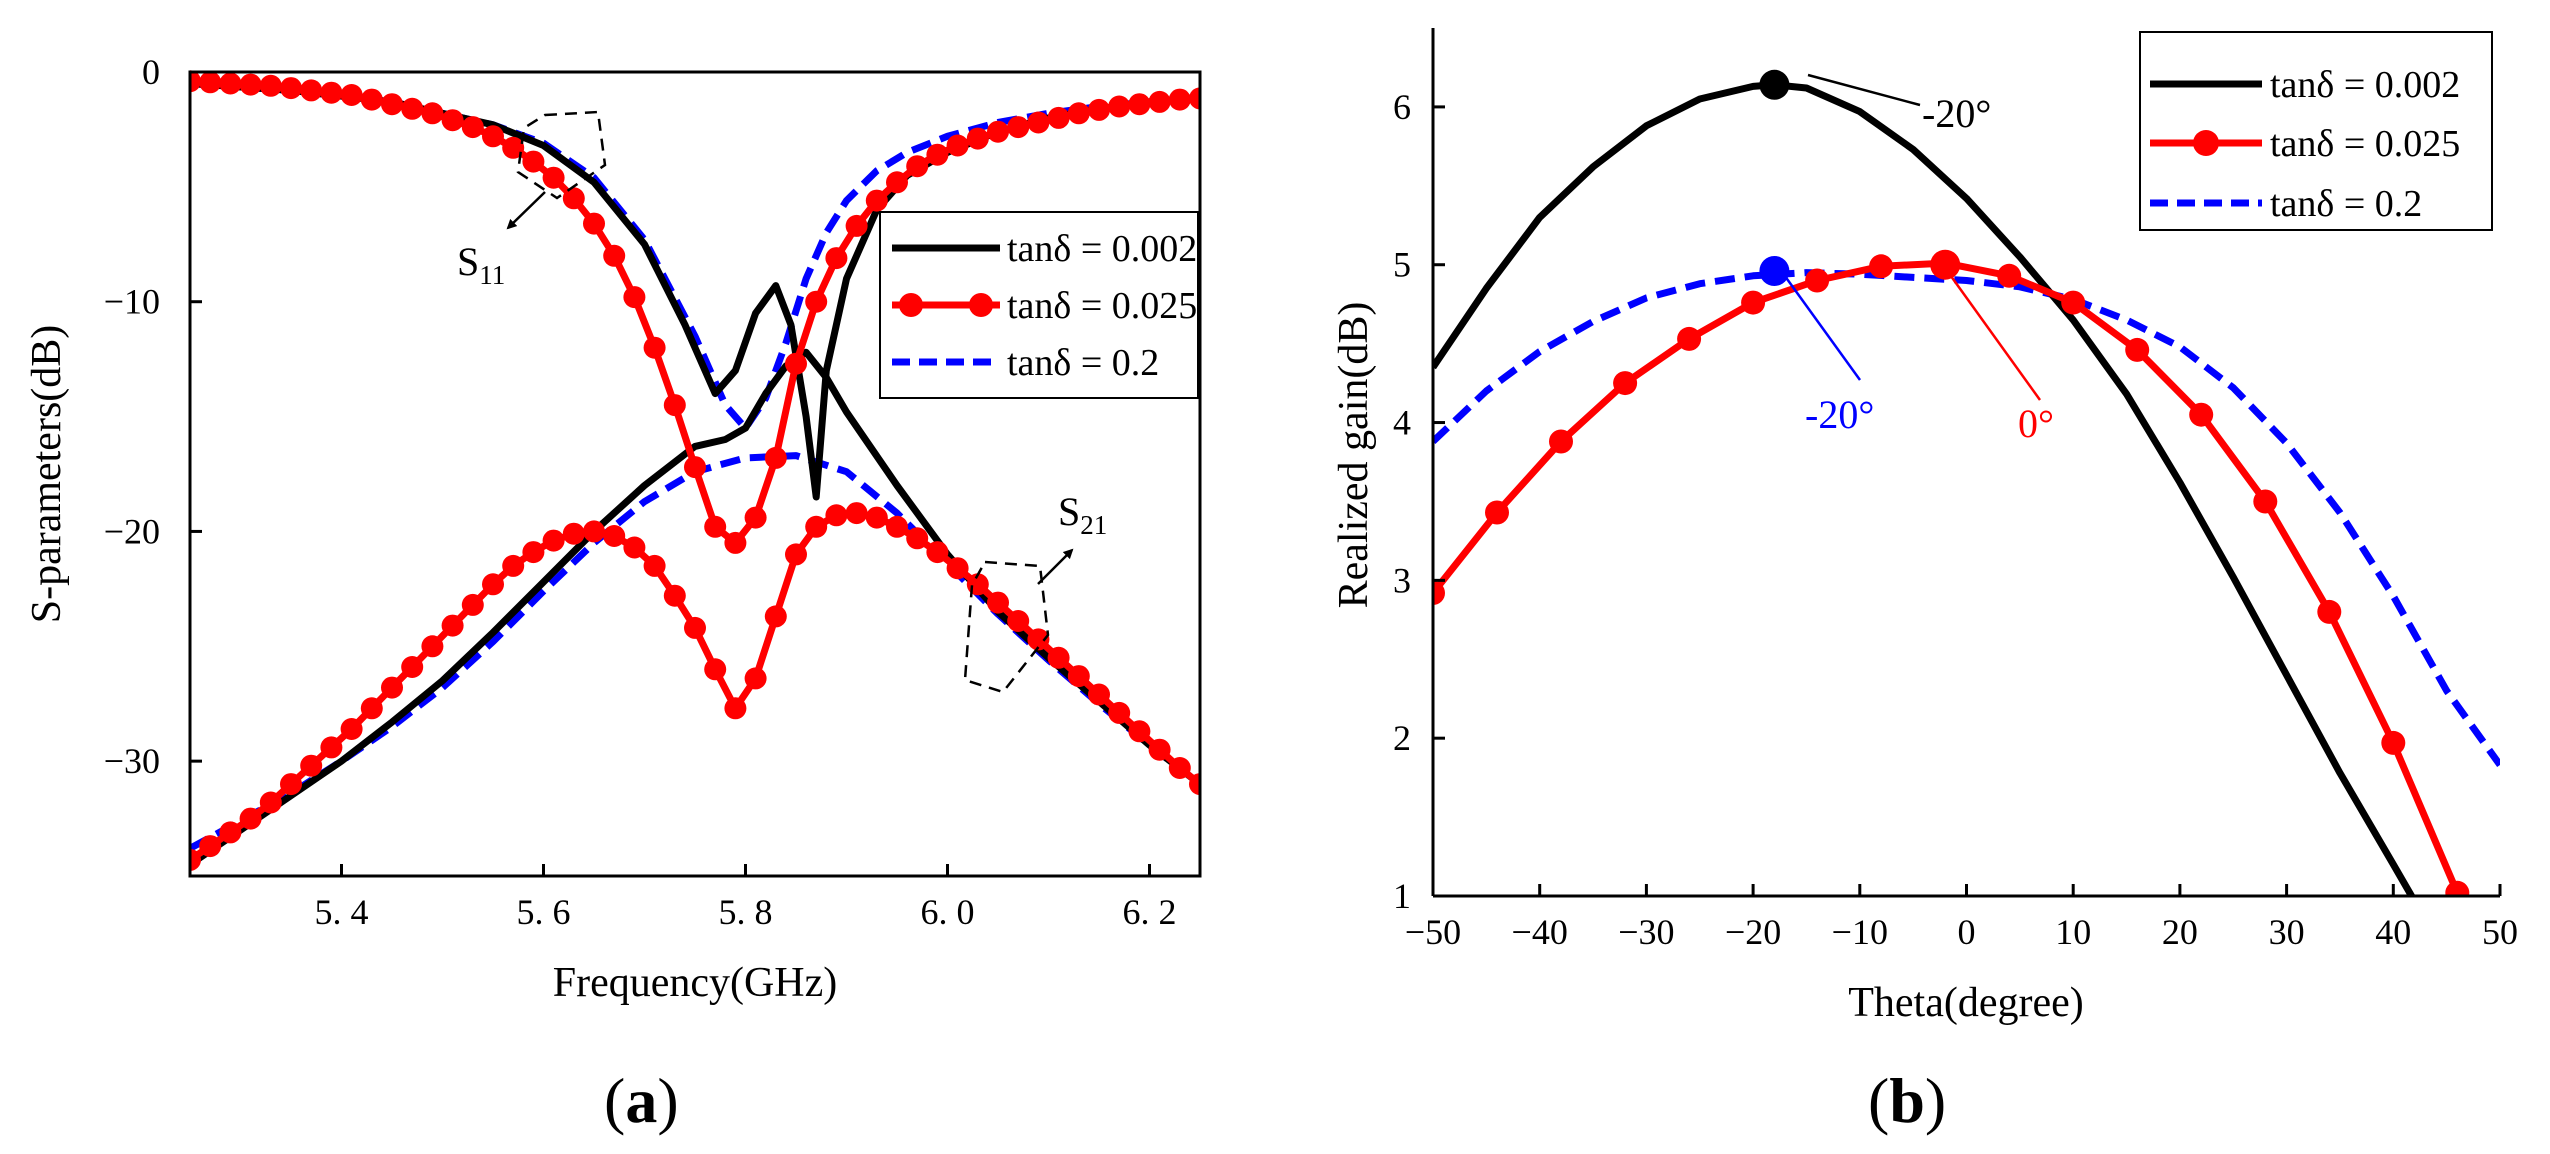  What do you see at coordinates (695, 983) in the screenshot?
I see `chart-a-xlabel: Frequency(GHz)` at bounding box center [695, 983].